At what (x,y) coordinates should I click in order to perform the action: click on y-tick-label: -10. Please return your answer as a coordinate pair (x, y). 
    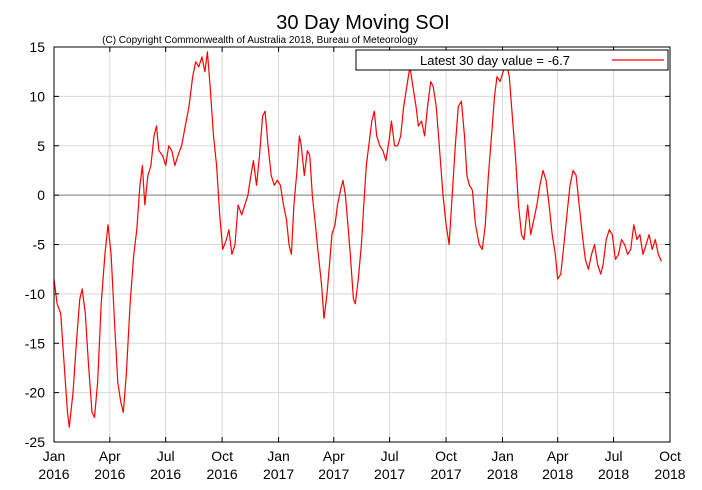
    Looking at the image, I should click on (35, 294).